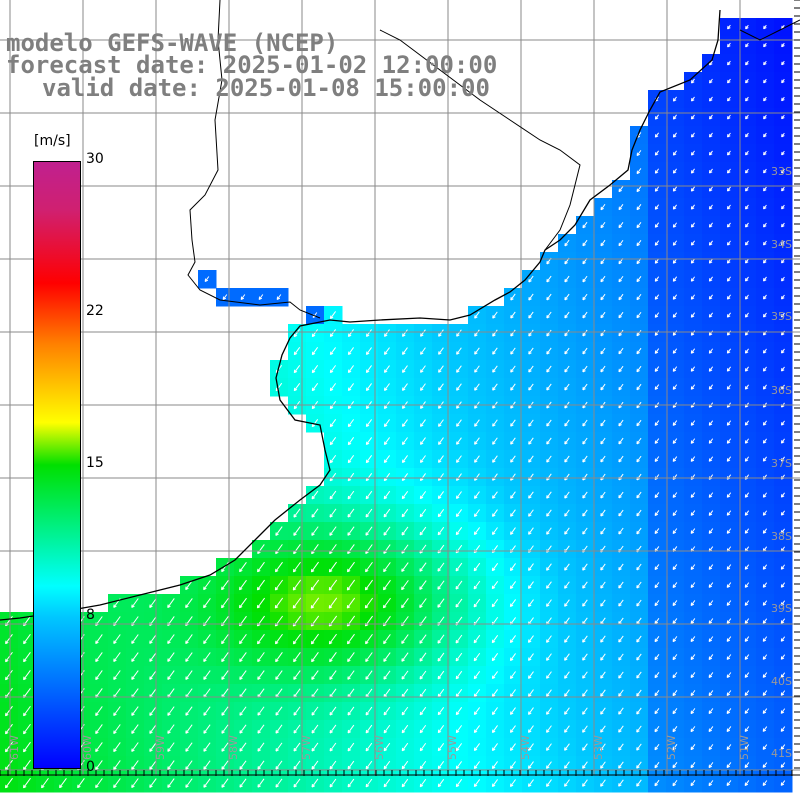  I want to click on colorbar-tick-15: 15, so click(95, 463).